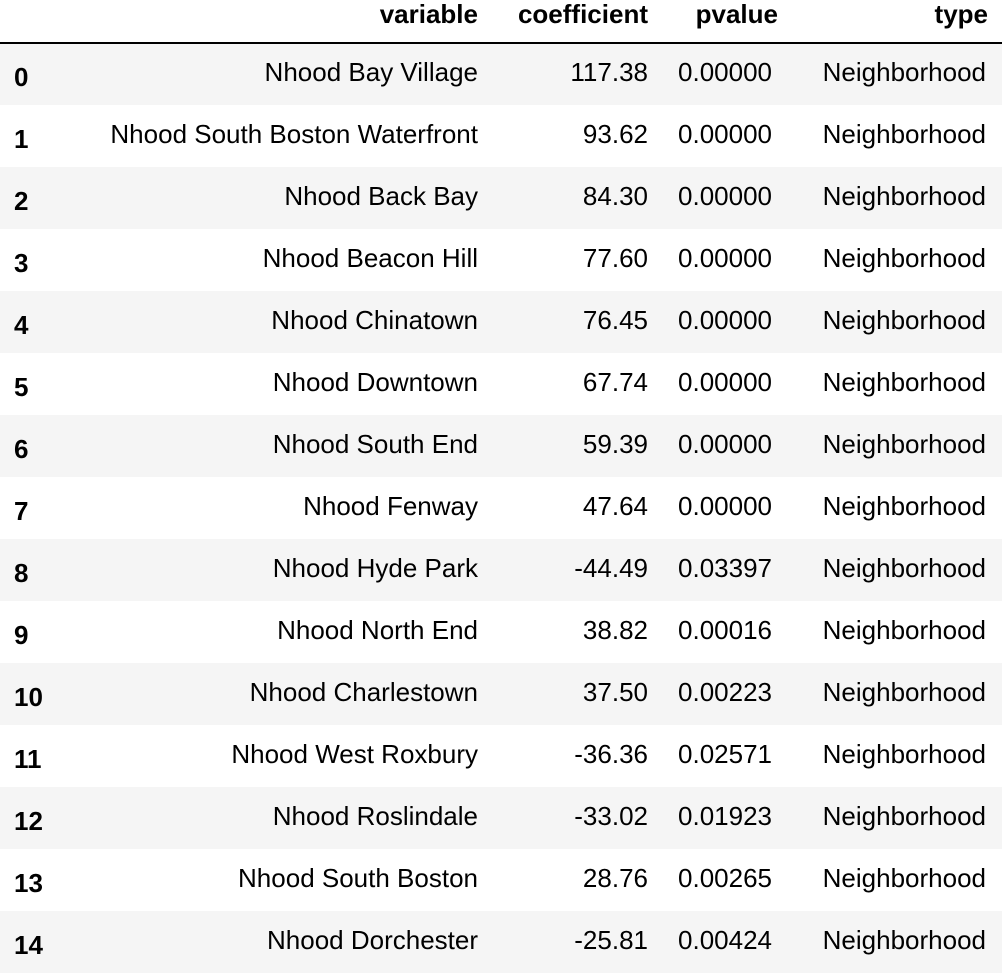  What do you see at coordinates (615, 629) in the screenshot?
I see `cell-coefficient: 38.82` at bounding box center [615, 629].